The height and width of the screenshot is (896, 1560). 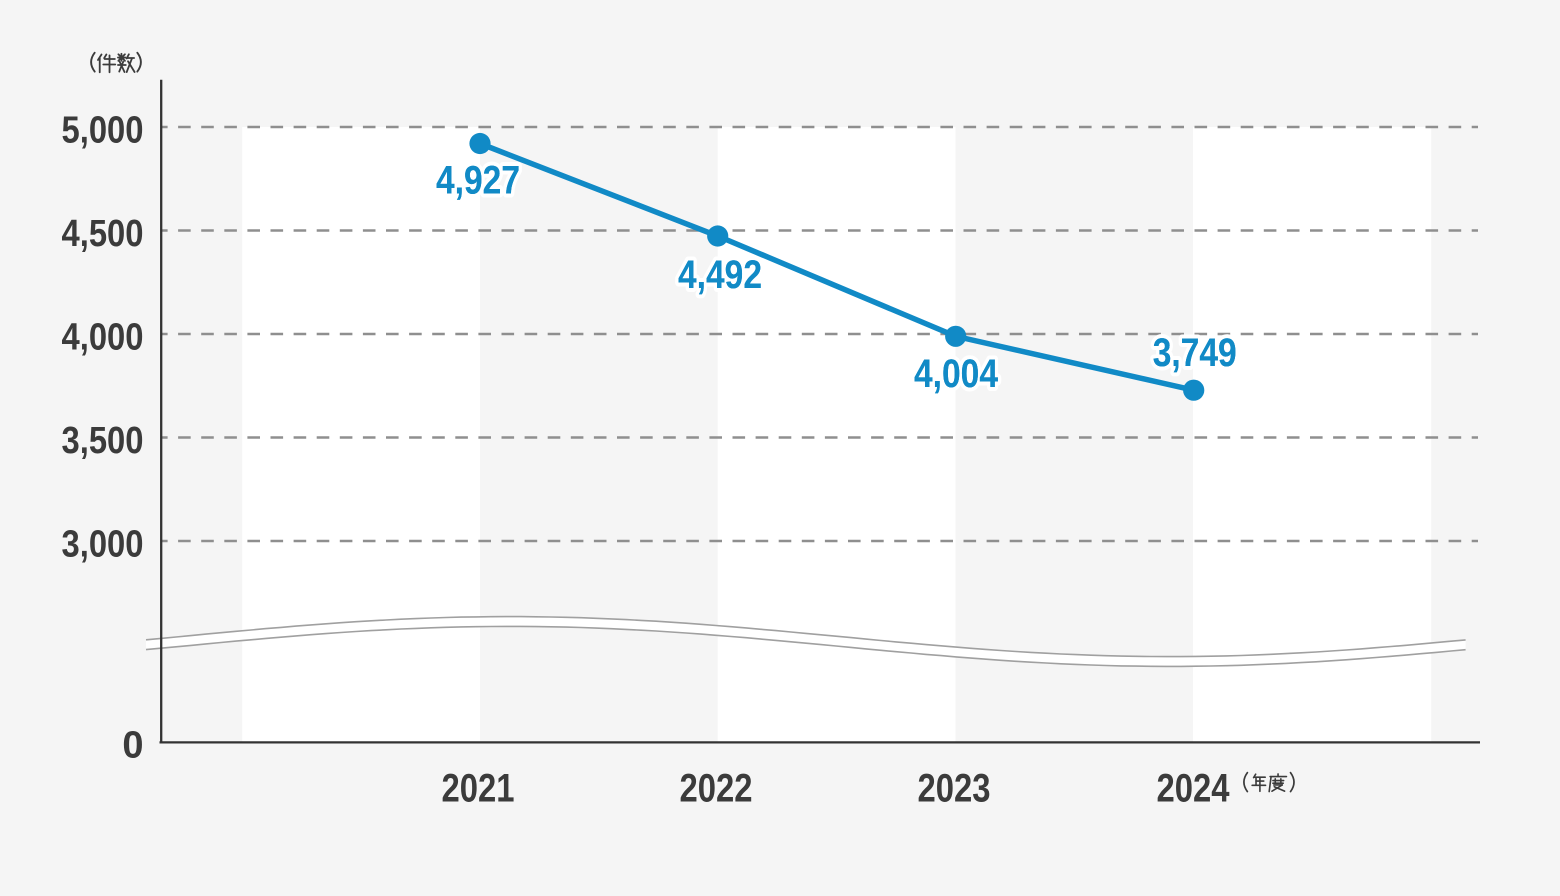 What do you see at coordinates (103, 441) in the screenshot?
I see `svg-text: 3,500` at bounding box center [103, 441].